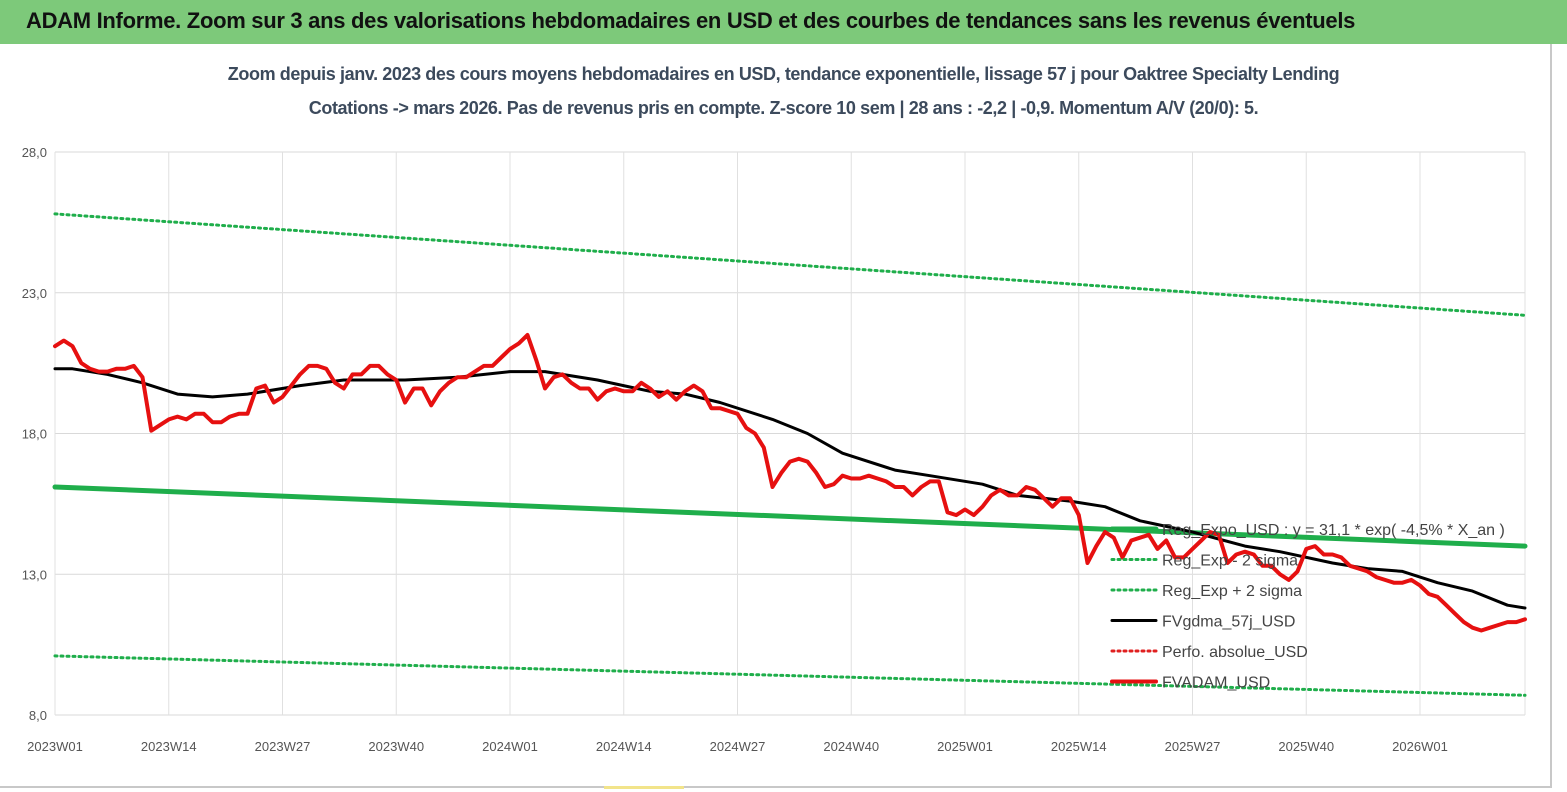 The image size is (1567, 792). Describe the element at coordinates (1216, 683) in the screenshot. I see `legend-label: FVADAM_USD` at that location.